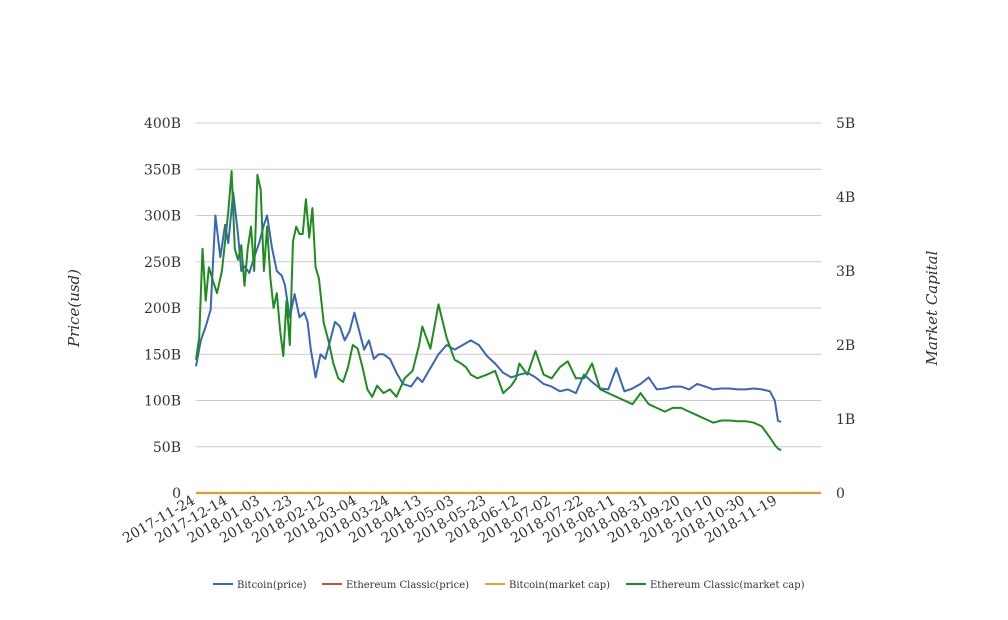 This screenshot has height=620, width=1008. What do you see at coordinates (162, 124) in the screenshot?
I see `y-tick-label: 400B` at bounding box center [162, 124].